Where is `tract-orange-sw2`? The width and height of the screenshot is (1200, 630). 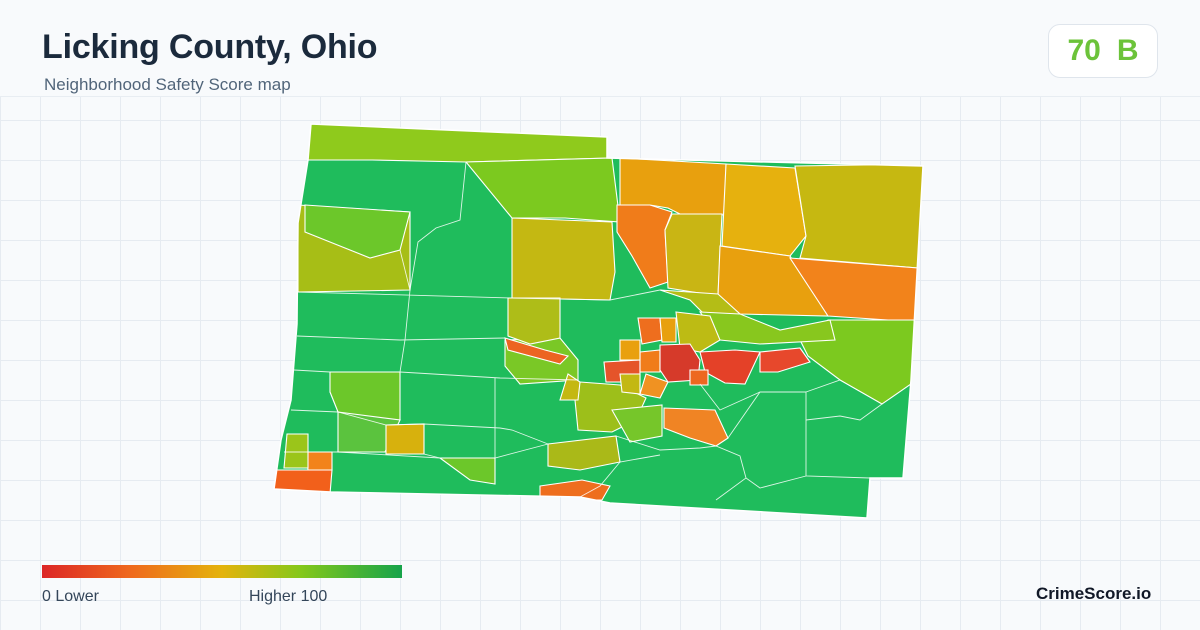
tract-orange-sw2 is located at coordinates (319, 461).